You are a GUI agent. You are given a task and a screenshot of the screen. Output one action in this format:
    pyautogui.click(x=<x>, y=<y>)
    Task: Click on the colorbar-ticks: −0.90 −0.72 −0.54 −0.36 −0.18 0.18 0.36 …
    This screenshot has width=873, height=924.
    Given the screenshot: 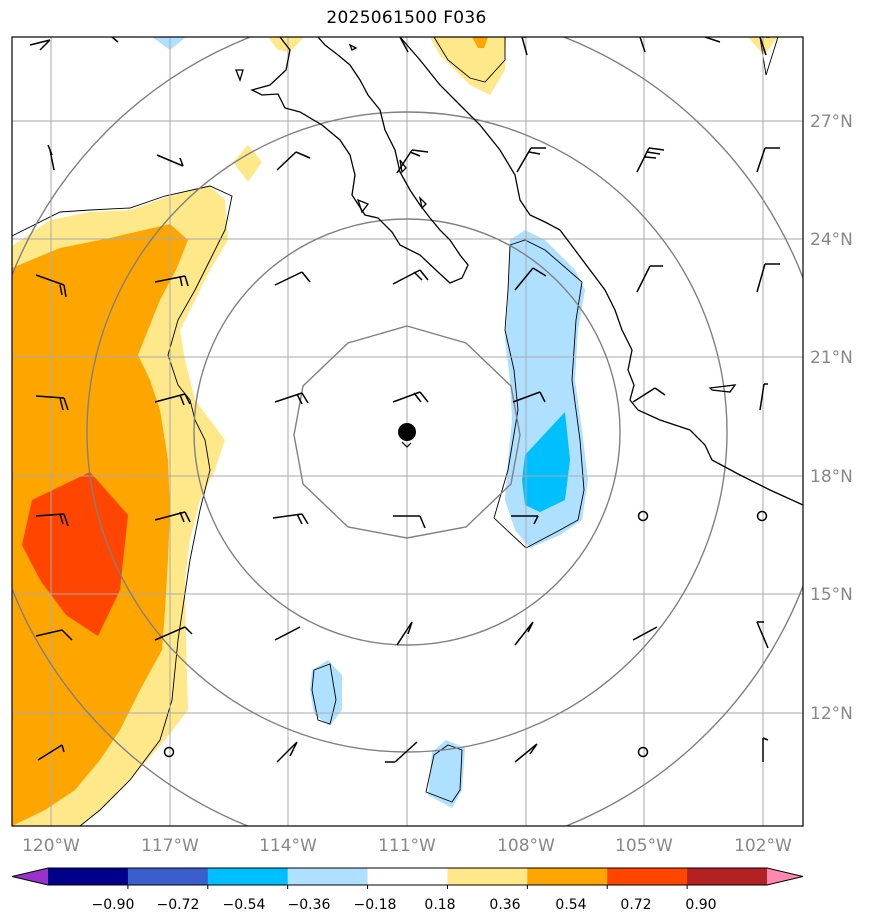 What is the action you would take?
    pyautogui.click(x=404, y=905)
    